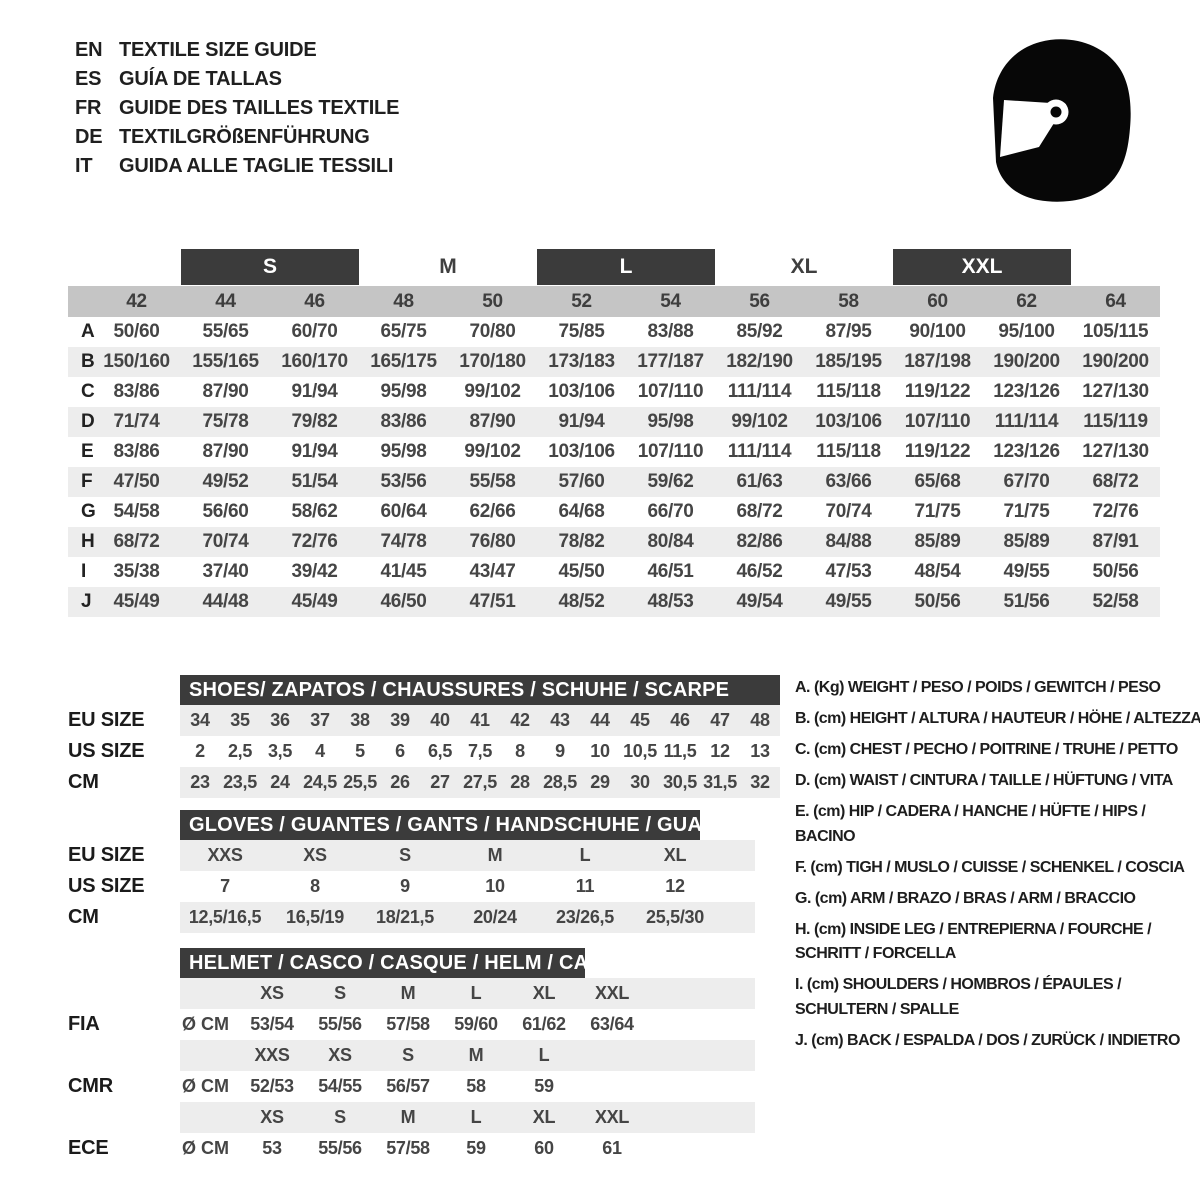  I want to click on value-cell: 87/91, so click(1115, 541).